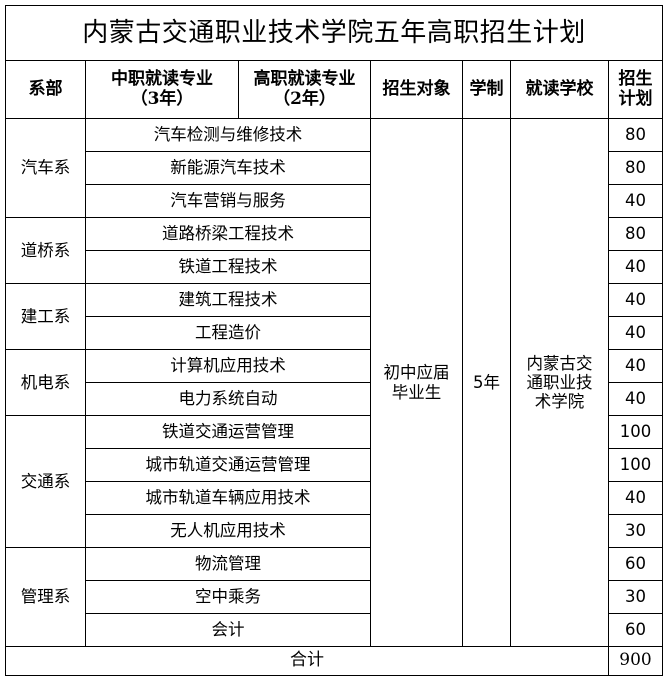 The width and height of the screenshot is (667, 676). I want to click on column-header-school: 就读学校, so click(559, 89).